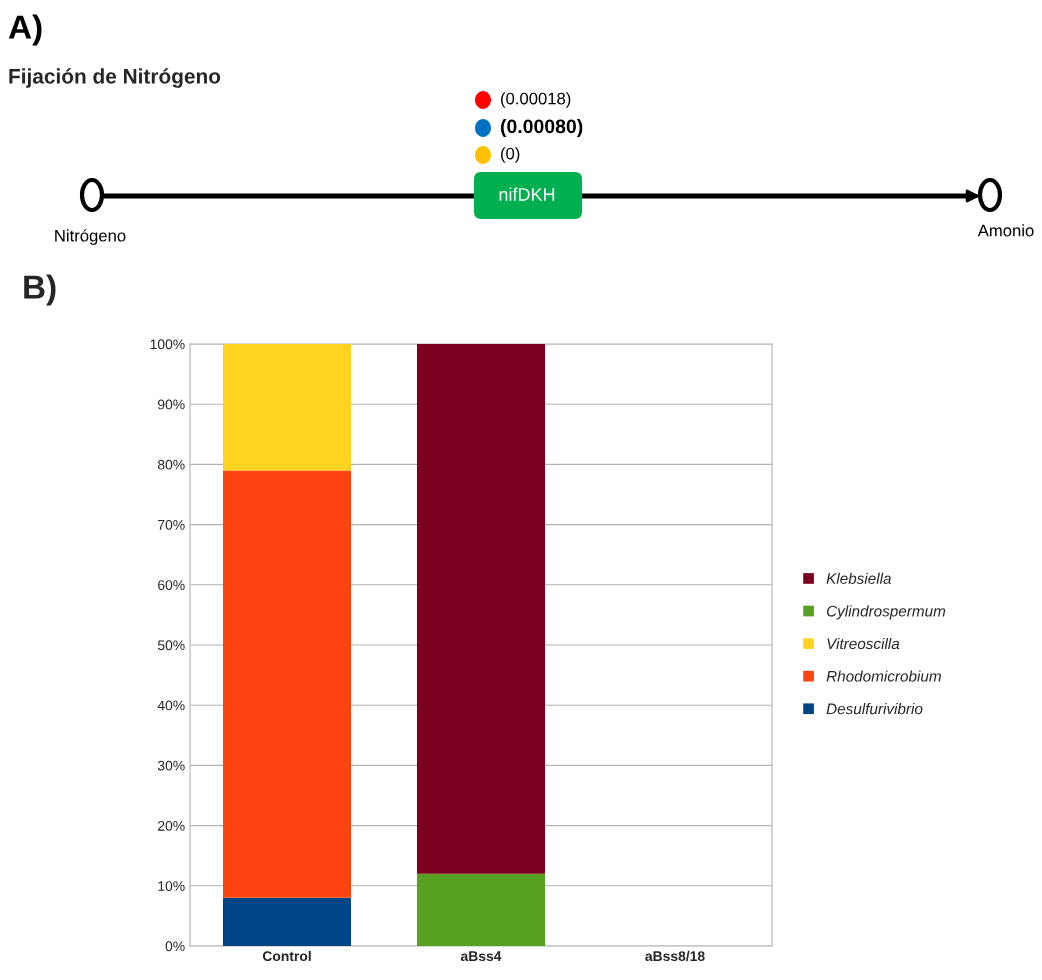 The height and width of the screenshot is (980, 1042). Describe the element at coordinates (171, 645) in the screenshot. I see `y-tick-label: 50%` at that location.